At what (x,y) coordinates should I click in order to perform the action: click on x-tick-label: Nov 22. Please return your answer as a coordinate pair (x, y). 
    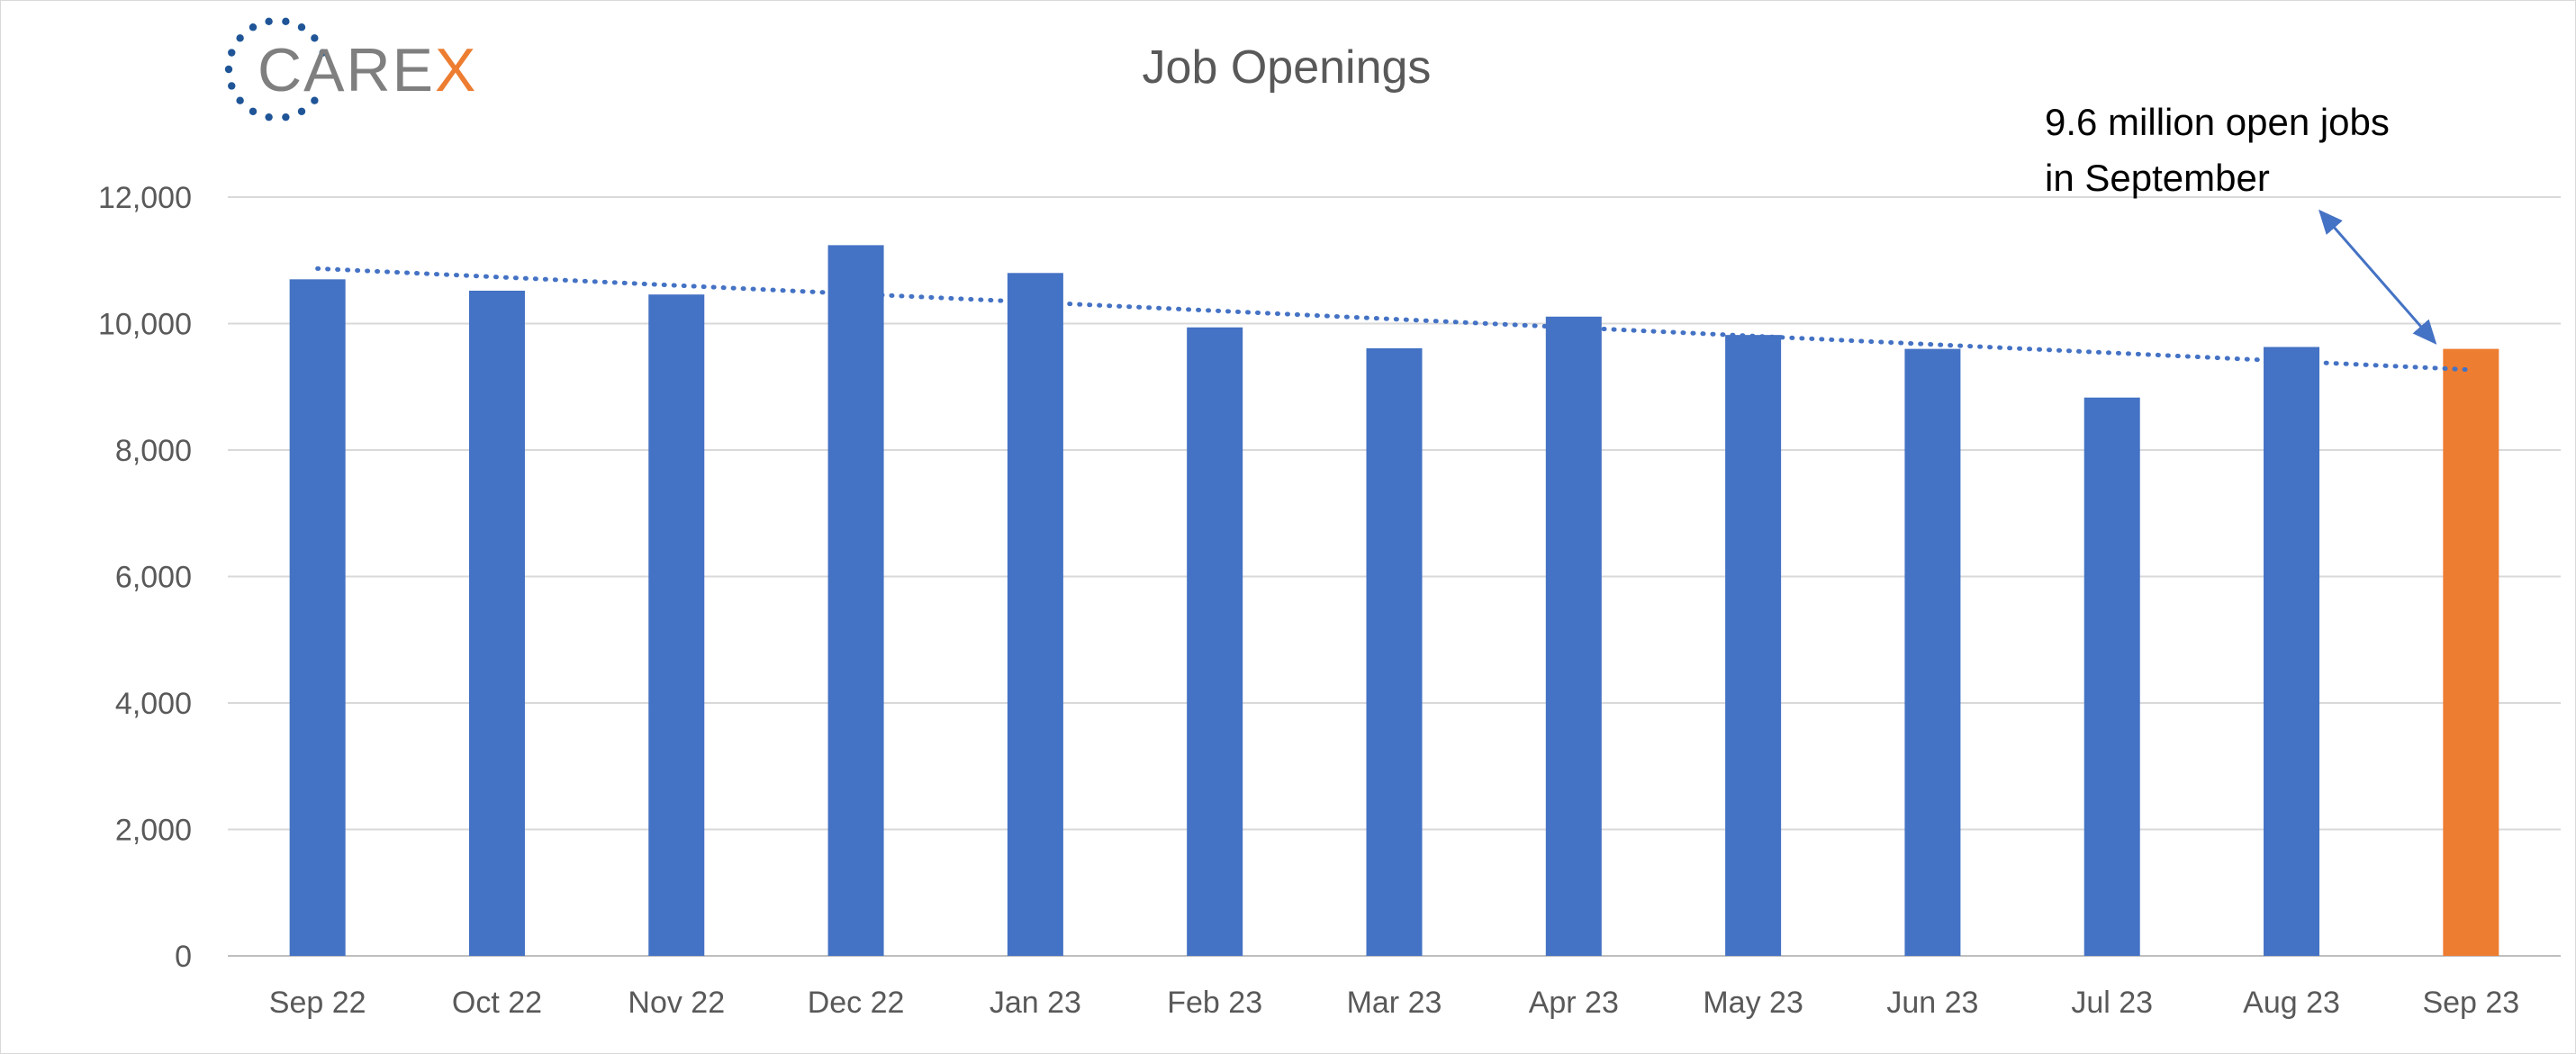
    Looking at the image, I should click on (676, 1003).